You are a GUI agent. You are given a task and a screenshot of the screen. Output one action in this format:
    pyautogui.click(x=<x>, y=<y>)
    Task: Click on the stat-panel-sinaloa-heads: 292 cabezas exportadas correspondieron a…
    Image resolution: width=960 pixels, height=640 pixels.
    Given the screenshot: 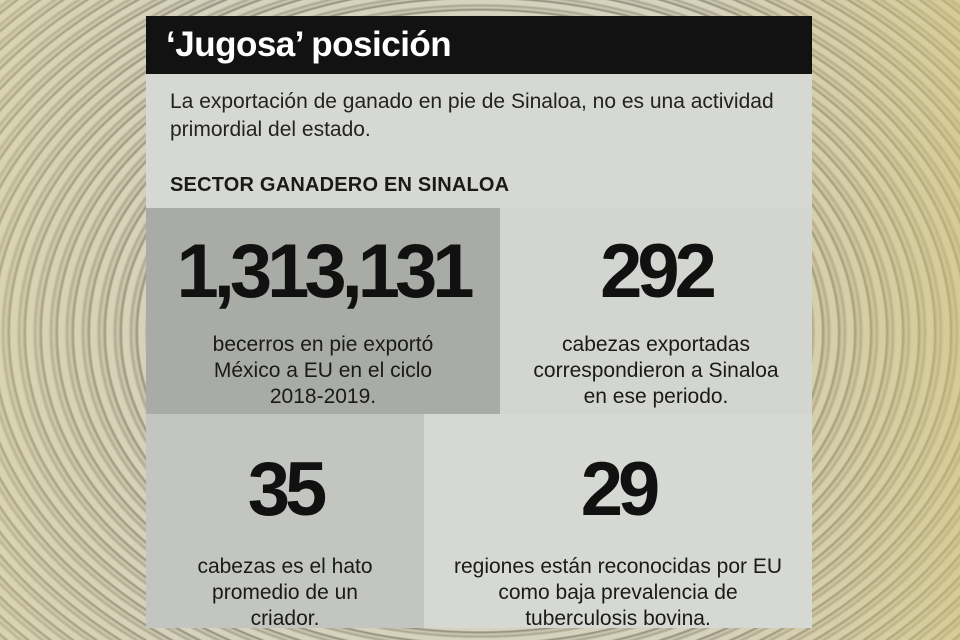 What is the action you would take?
    pyautogui.click(x=656, y=311)
    